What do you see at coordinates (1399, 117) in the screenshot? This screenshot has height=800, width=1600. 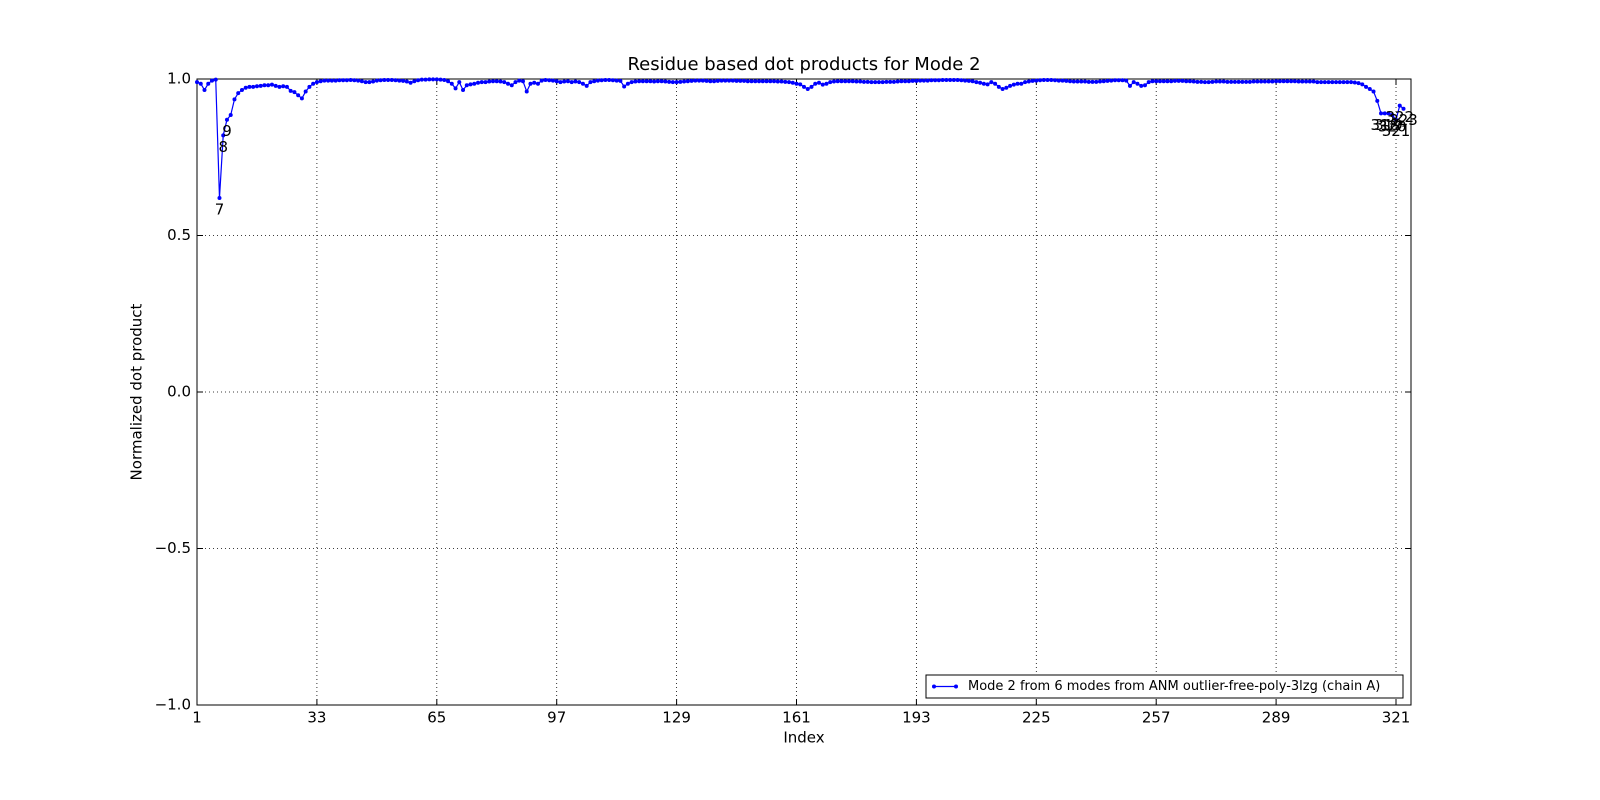 I see `annotation: 322` at bounding box center [1399, 117].